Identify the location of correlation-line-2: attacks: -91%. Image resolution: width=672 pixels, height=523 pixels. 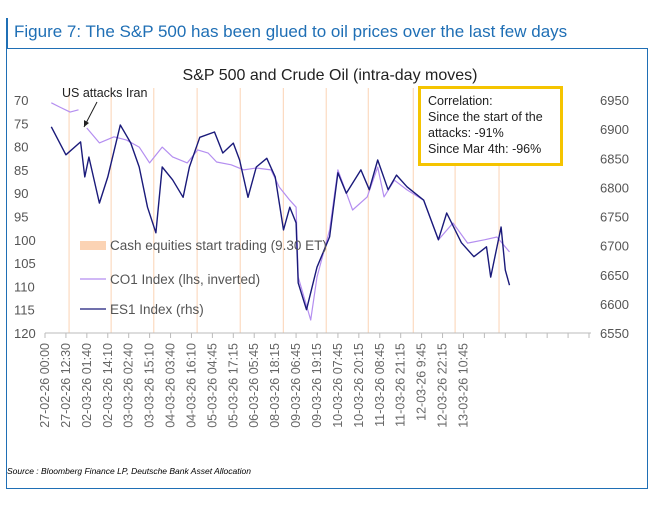
(466, 133).